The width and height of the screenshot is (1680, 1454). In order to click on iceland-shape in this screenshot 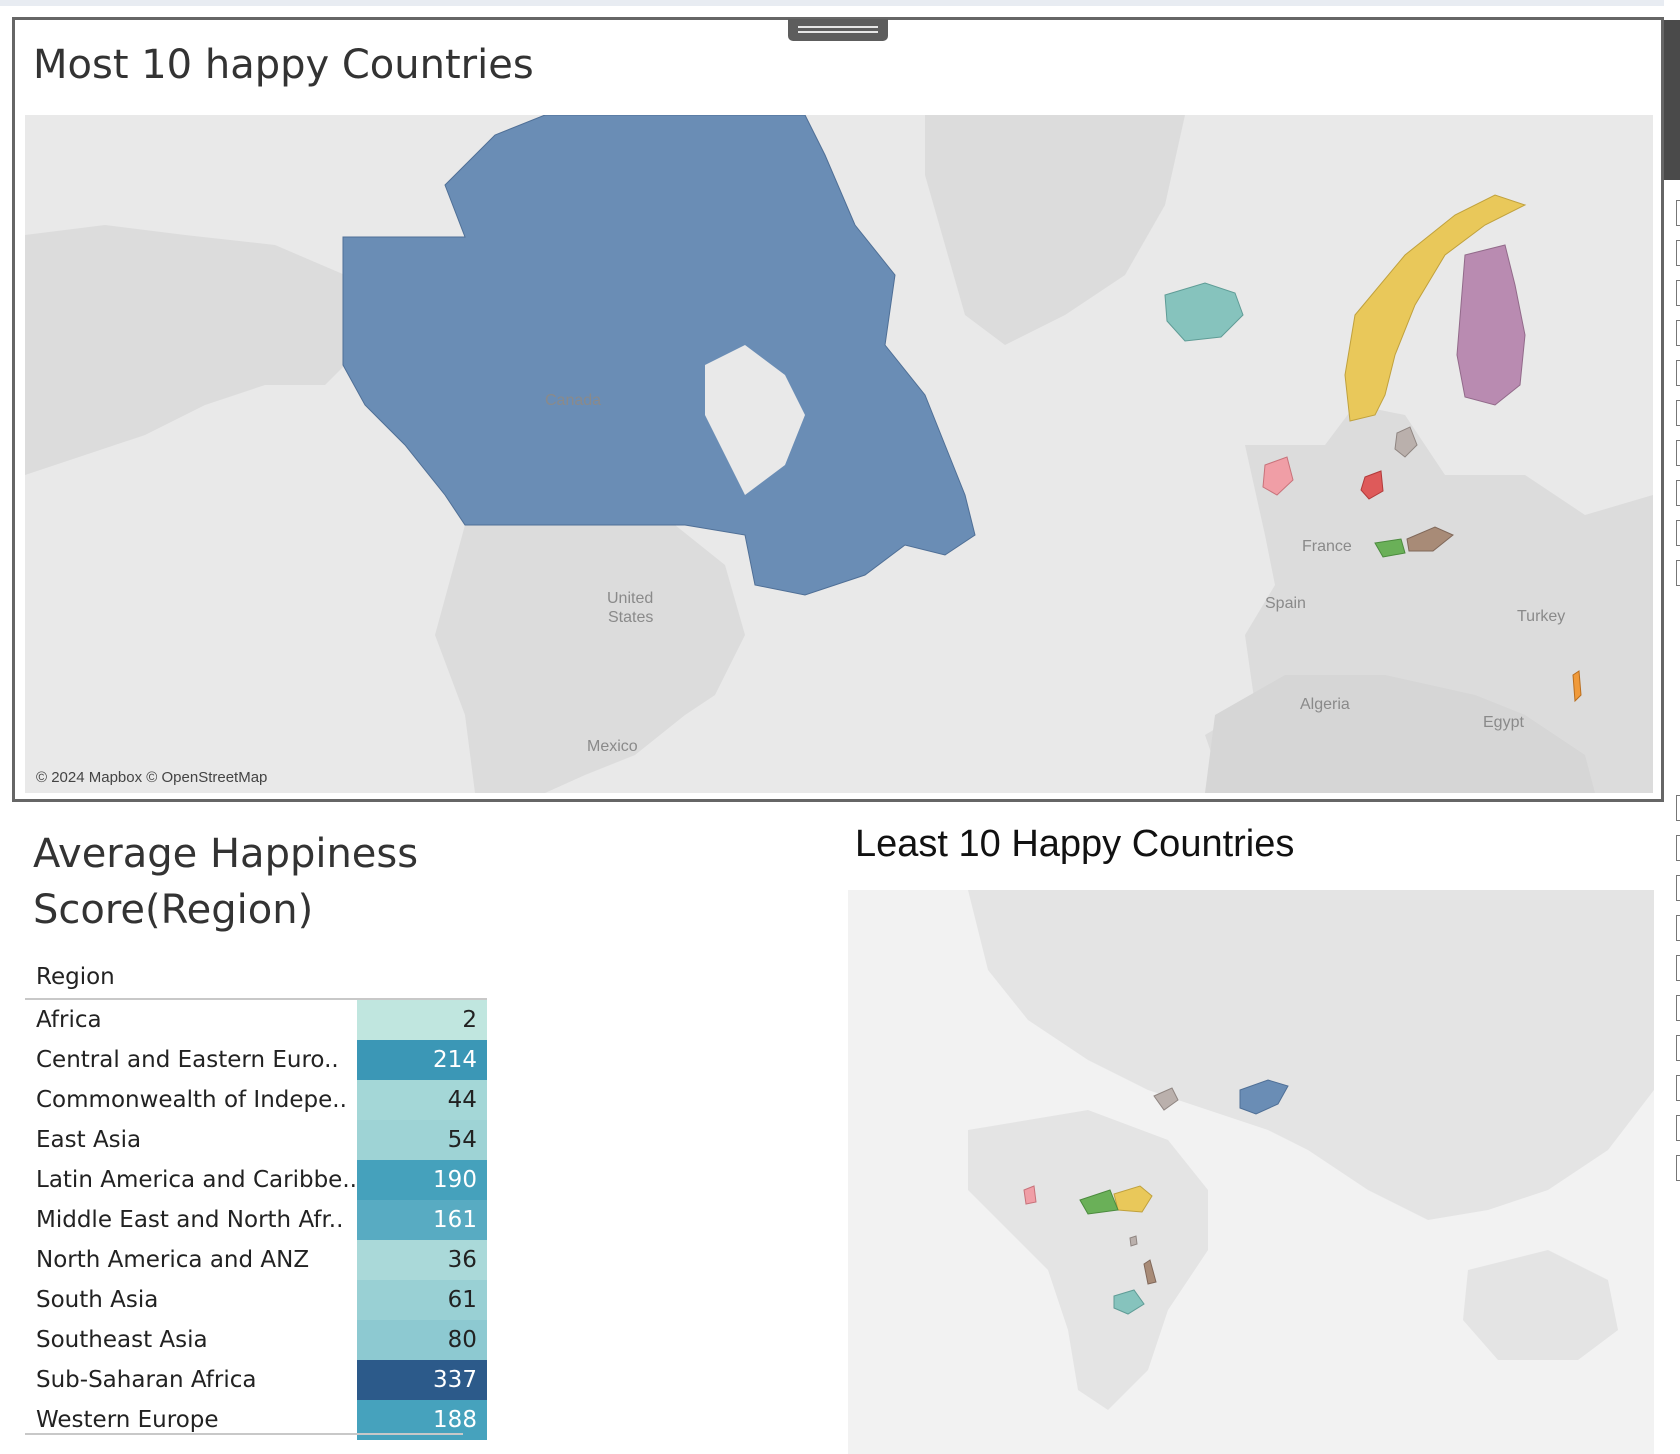, I will do `click(1204, 312)`.